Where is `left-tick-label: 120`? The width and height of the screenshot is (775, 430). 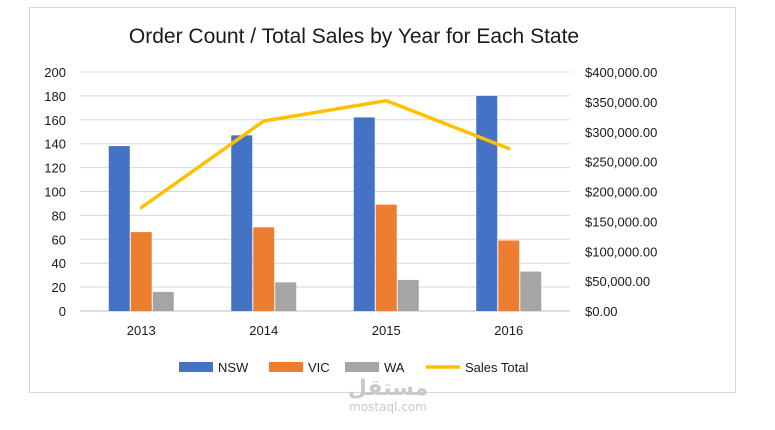 left-tick-label: 120 is located at coordinates (55, 168).